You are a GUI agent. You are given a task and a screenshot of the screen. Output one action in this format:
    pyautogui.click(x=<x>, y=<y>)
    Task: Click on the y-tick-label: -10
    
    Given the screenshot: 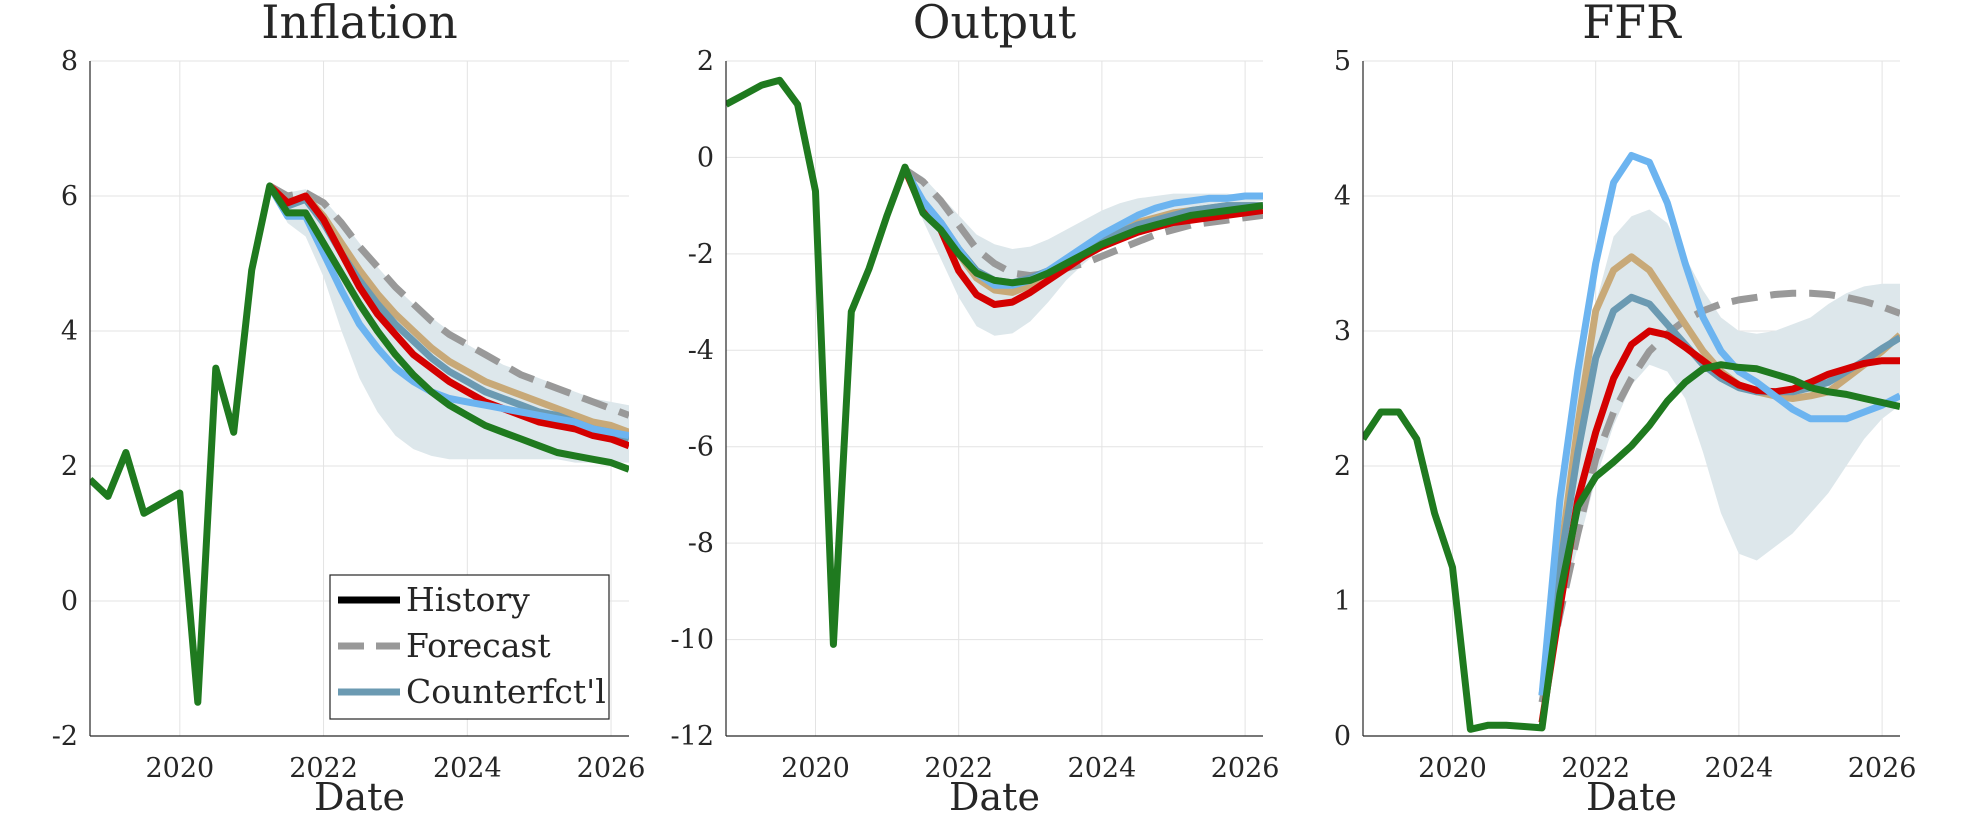 What is the action you would take?
    pyautogui.click(x=692, y=640)
    